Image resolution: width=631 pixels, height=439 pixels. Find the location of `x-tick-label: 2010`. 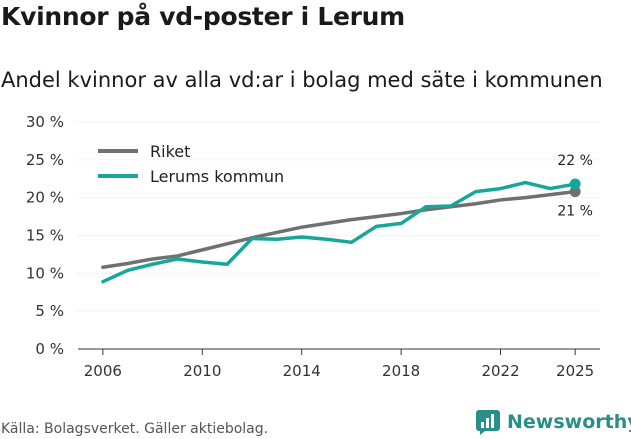

x-tick-label: 2010 is located at coordinates (202, 371).